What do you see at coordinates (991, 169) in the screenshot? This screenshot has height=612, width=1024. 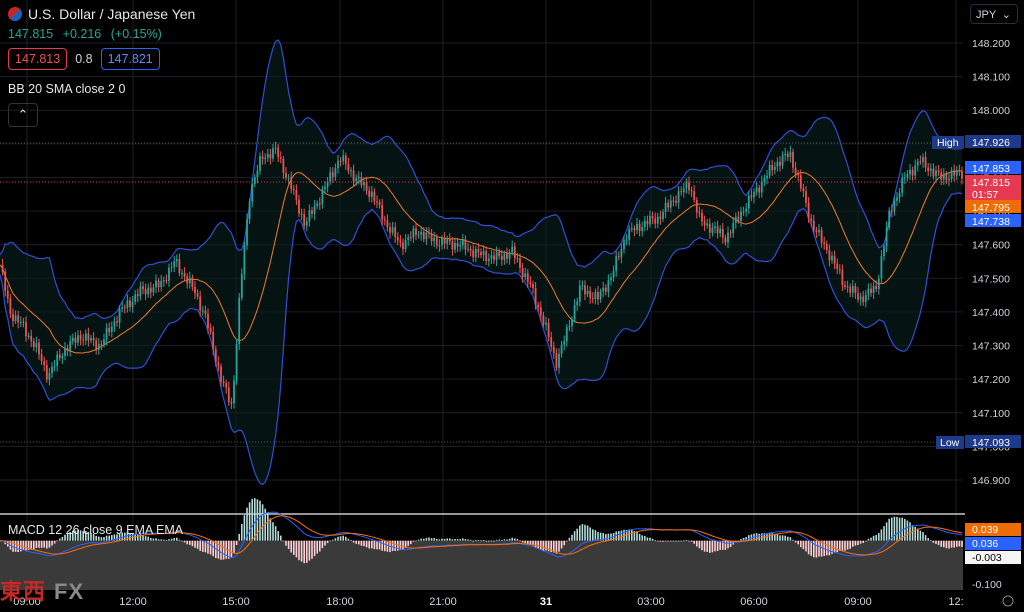 I see `upper-band-value: 147.853` at bounding box center [991, 169].